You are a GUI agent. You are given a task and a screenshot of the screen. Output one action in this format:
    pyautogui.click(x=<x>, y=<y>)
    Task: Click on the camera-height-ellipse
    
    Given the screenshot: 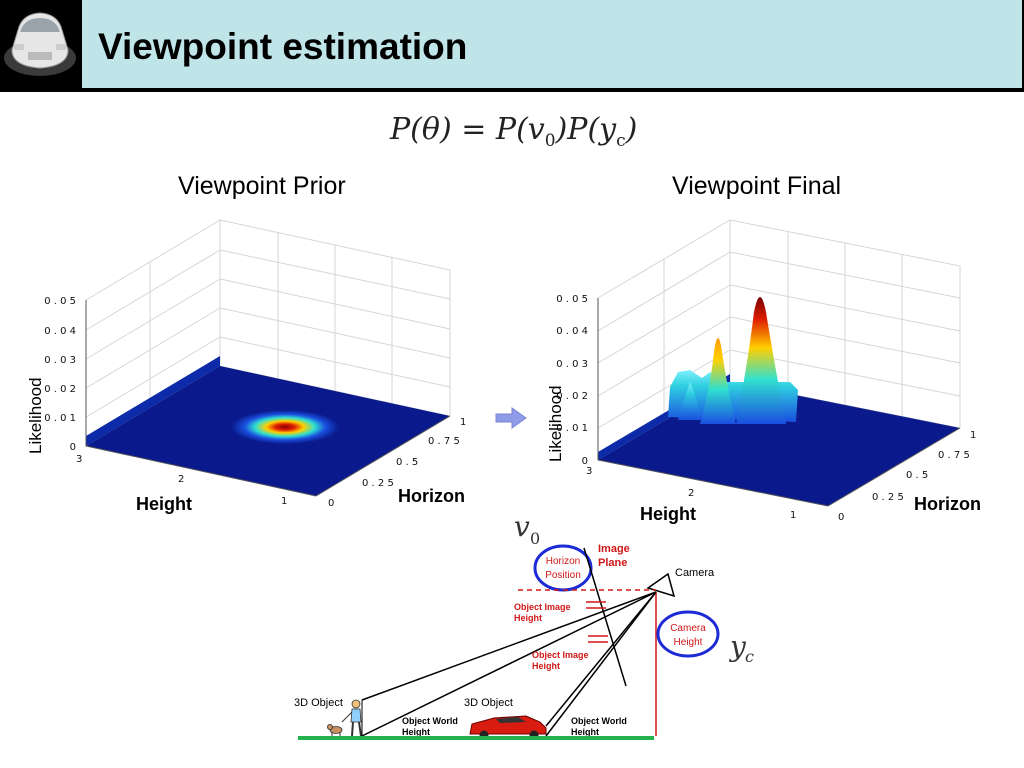 What is the action you would take?
    pyautogui.click(x=688, y=634)
    